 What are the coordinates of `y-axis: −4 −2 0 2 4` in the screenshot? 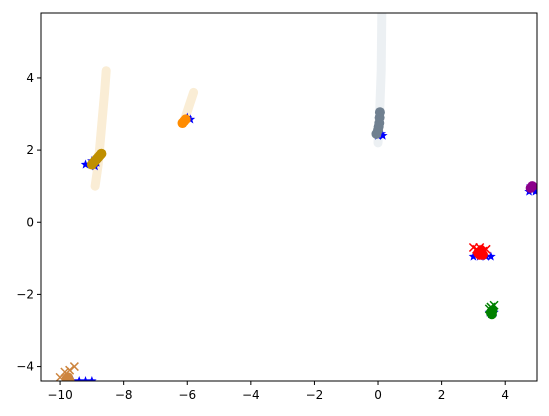 It's located at (28, 222).